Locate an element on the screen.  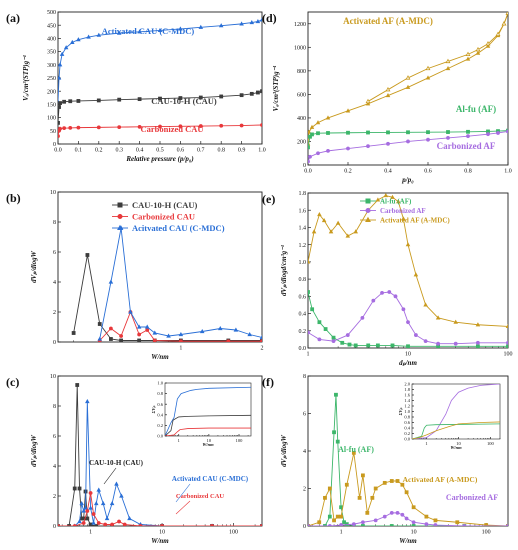
series-carbonized-af is located at coordinates (456, 411).